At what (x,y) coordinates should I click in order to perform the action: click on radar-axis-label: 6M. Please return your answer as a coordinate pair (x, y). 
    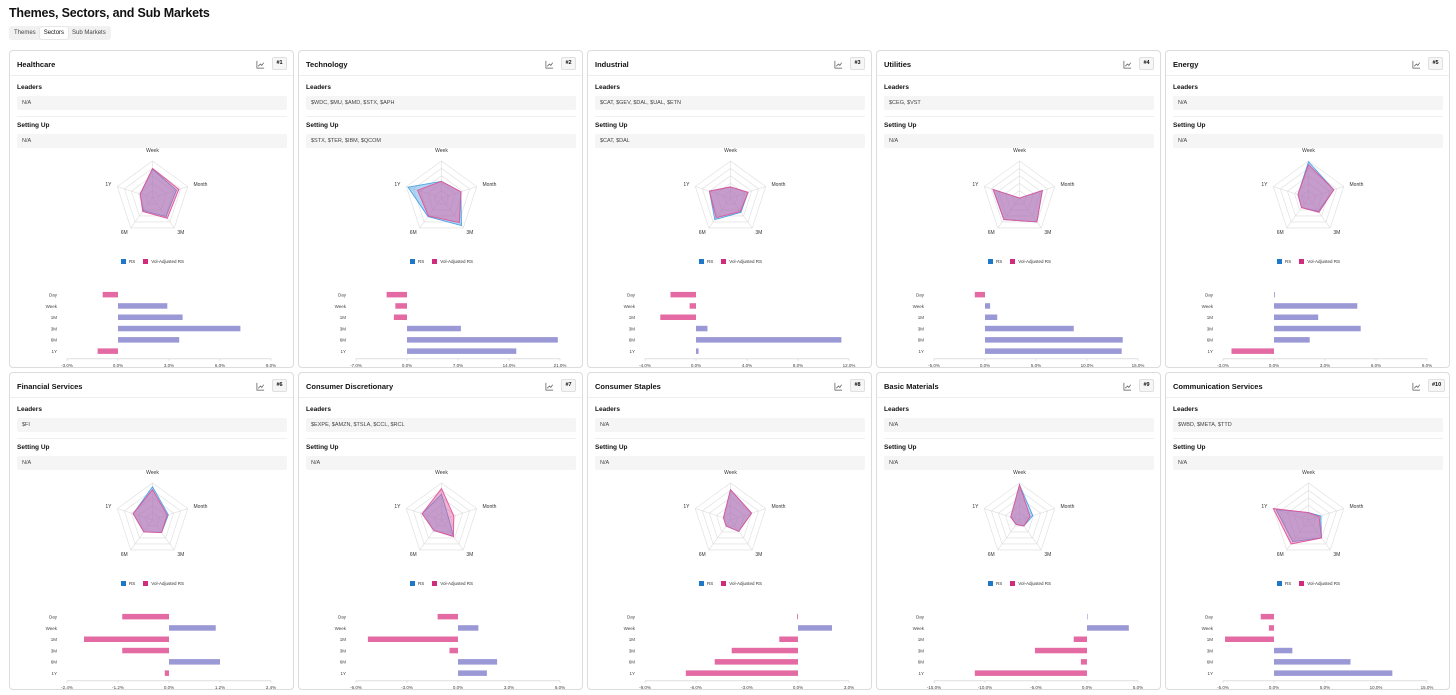
    Looking at the image, I should click on (1280, 233).